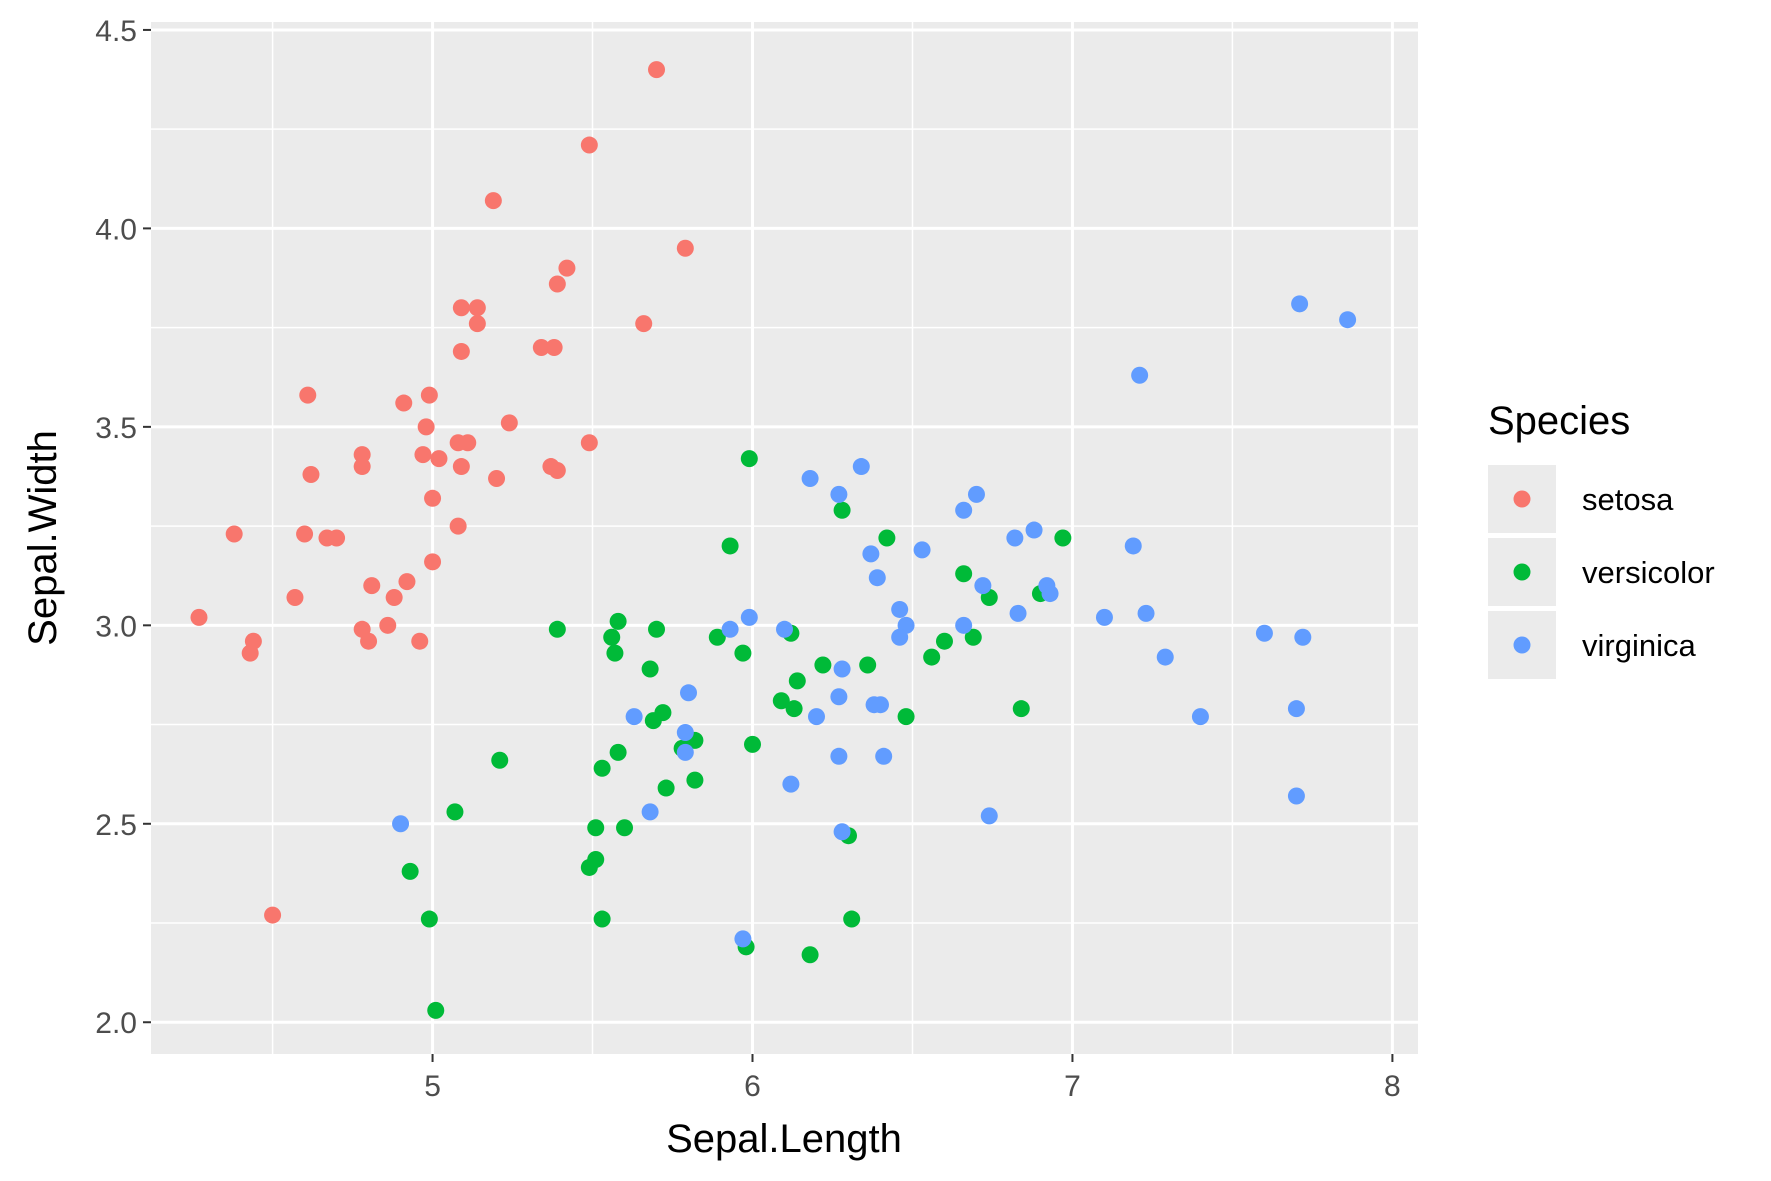 The height and width of the screenshot is (1181, 1771). What do you see at coordinates (116, 31) in the screenshot?
I see `y-tick-label: 4.5` at bounding box center [116, 31].